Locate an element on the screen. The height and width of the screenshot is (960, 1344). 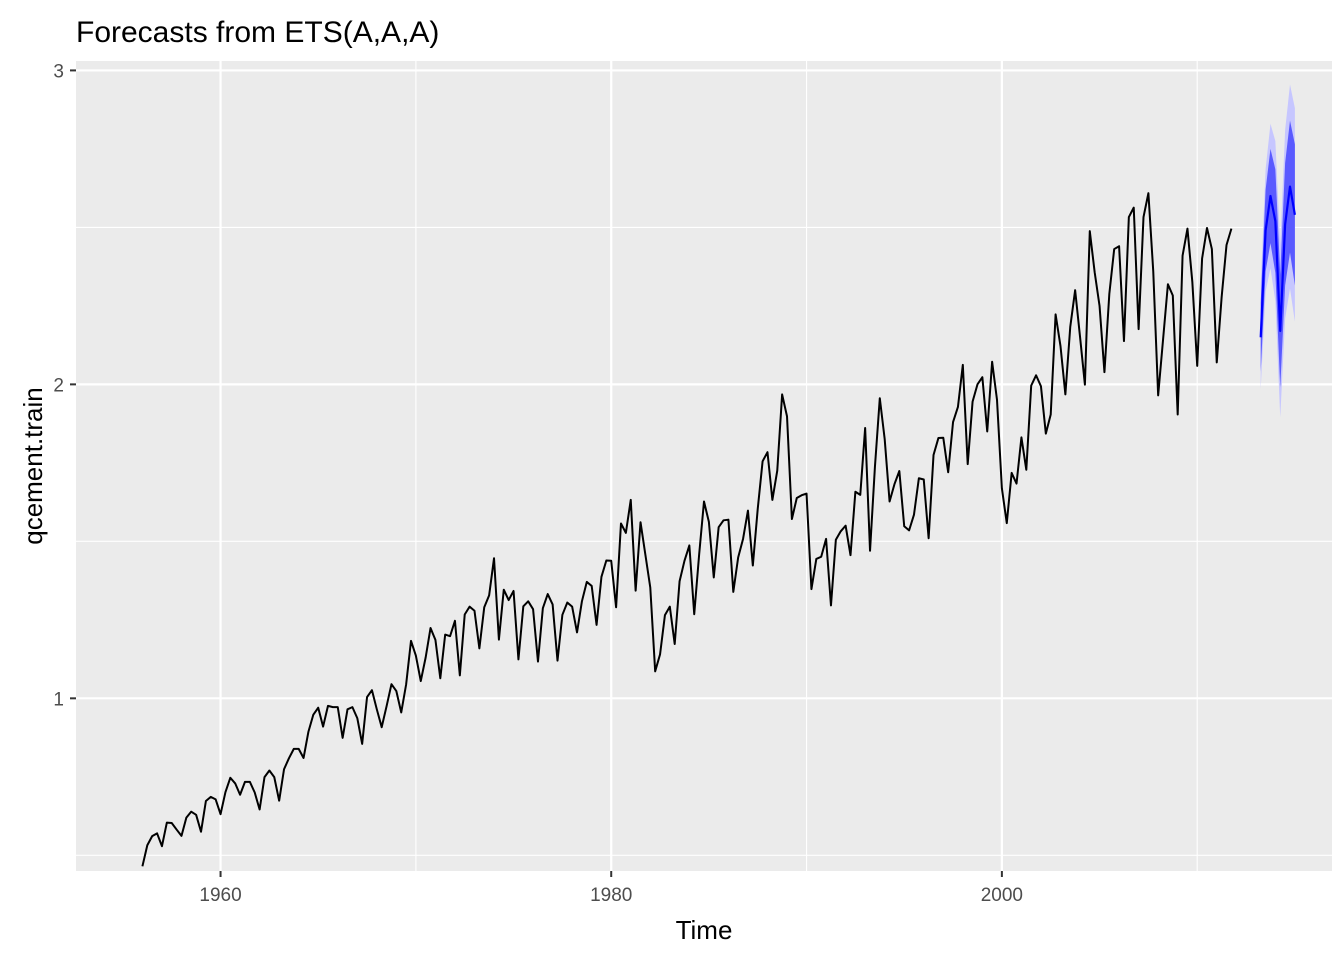
y-axis-title: qcement.train is located at coordinates (33, 466).